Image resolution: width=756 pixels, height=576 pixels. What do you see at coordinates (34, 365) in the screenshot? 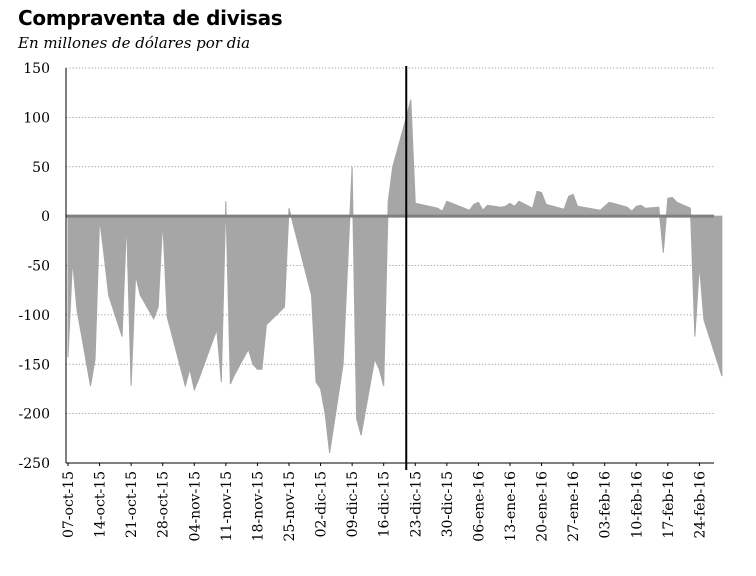
I see `y-tick-label: -150` at bounding box center [34, 365].